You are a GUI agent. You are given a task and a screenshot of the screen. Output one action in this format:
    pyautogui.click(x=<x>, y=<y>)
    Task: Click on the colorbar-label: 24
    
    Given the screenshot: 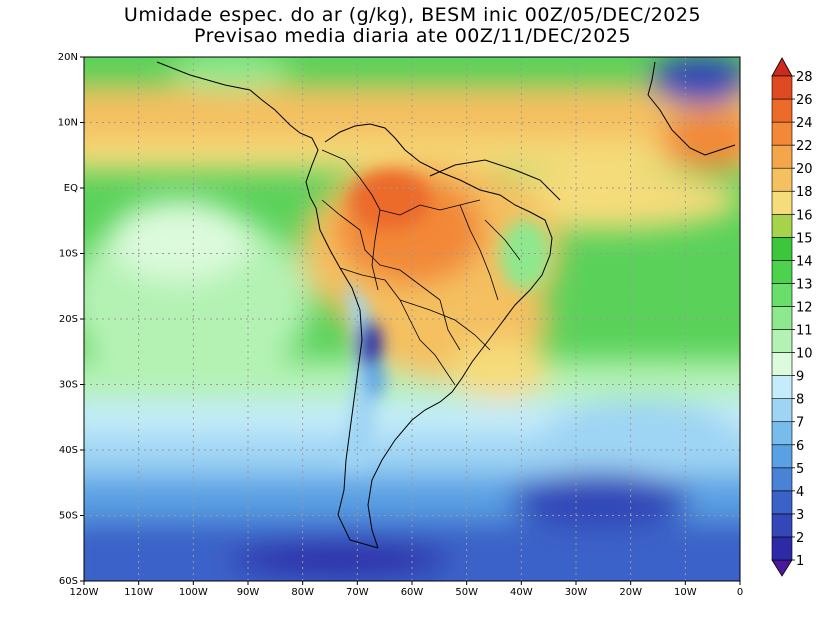 What is the action you would take?
    pyautogui.click(x=804, y=123)
    